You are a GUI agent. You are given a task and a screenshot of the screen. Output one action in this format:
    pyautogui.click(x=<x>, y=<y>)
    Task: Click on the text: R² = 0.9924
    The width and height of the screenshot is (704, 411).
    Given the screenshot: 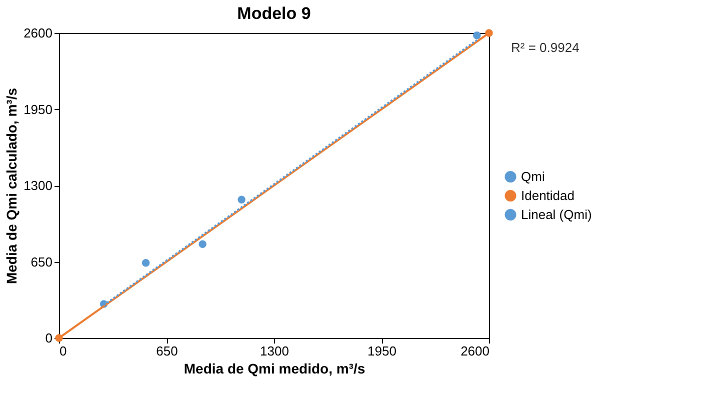 What is the action you would take?
    pyautogui.click(x=545, y=47)
    